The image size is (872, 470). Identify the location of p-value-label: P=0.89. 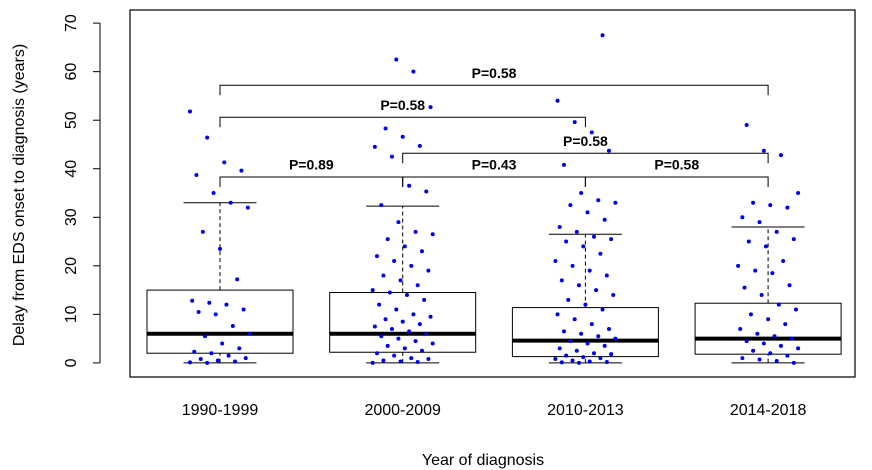
(311, 165).